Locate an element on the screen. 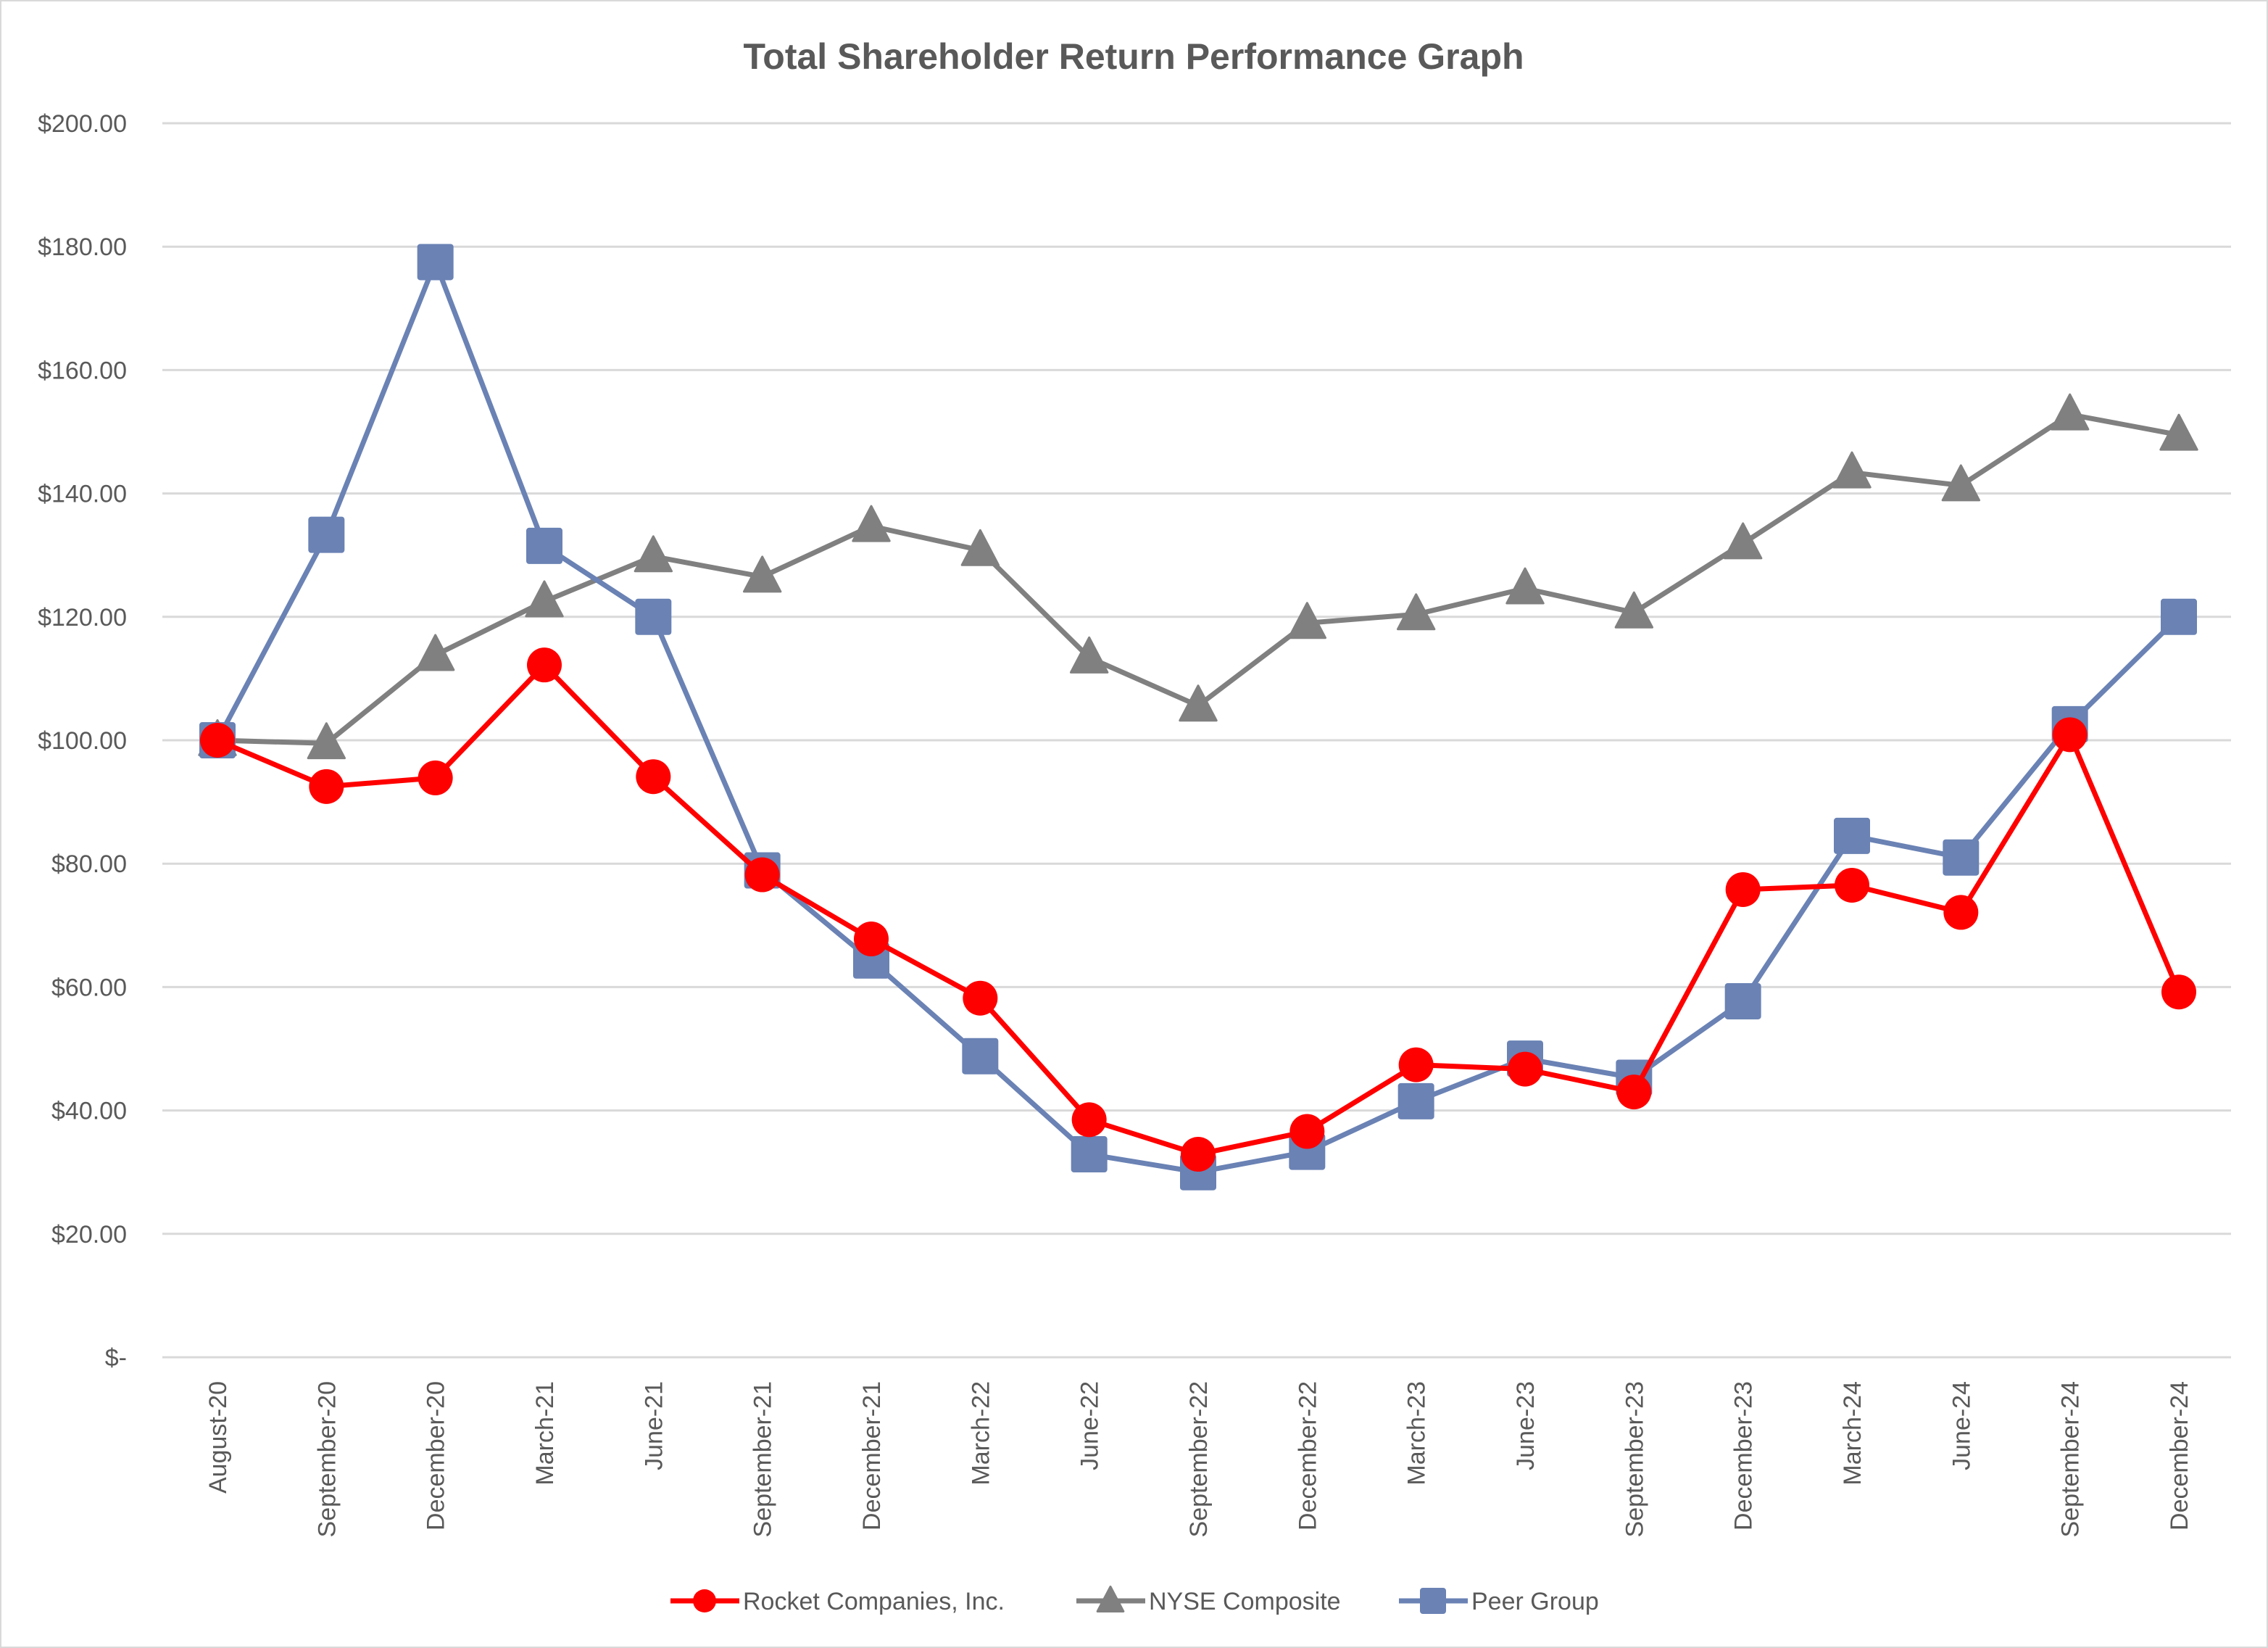 This screenshot has height=1648, width=2268. legend-label: Peer Group is located at coordinates (1535, 1601).